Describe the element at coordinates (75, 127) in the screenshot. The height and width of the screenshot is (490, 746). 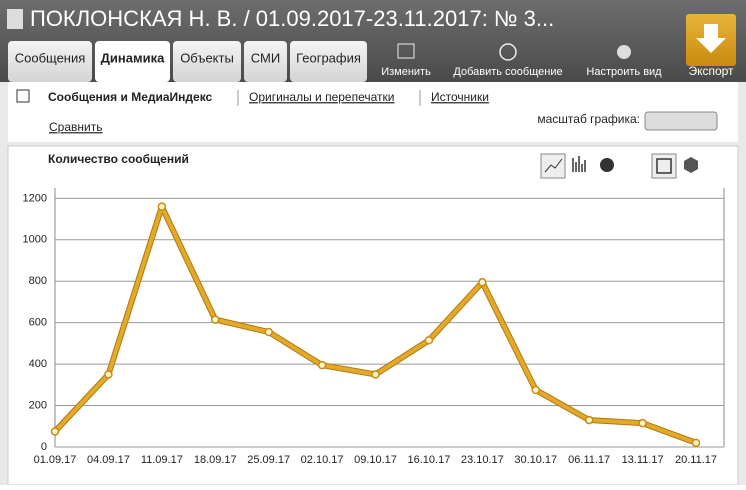
I see `compare-link: Сравнить` at that location.